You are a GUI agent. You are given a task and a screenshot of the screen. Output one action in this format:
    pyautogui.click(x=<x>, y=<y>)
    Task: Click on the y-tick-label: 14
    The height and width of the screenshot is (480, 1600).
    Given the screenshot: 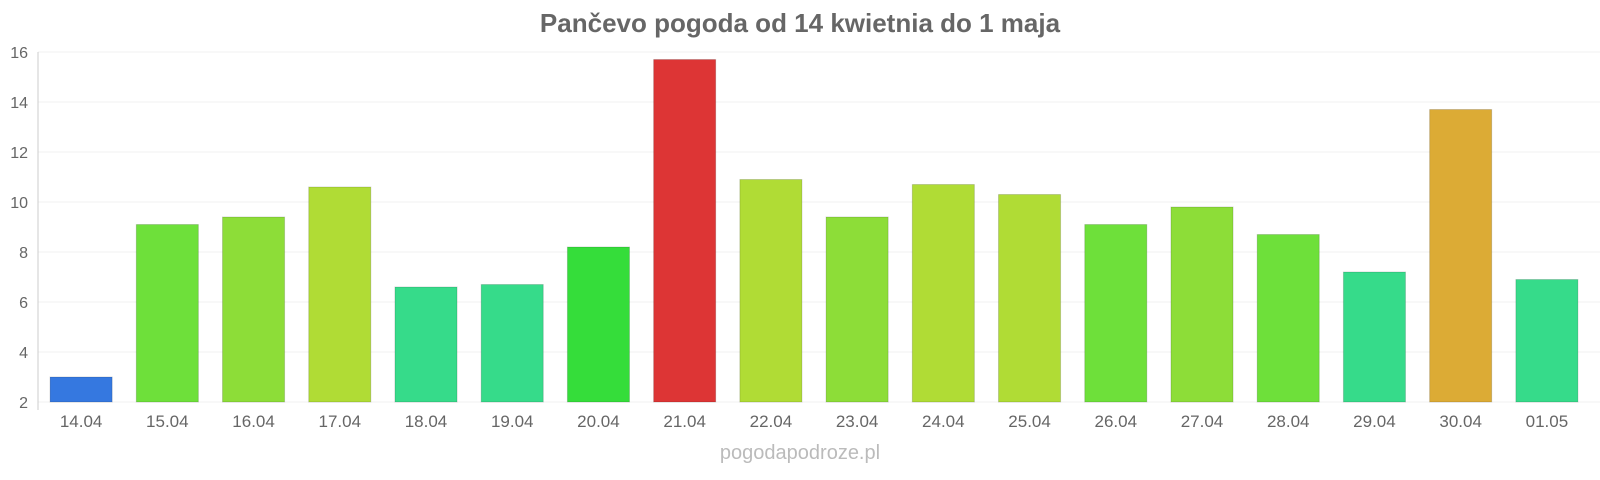 What is the action you would take?
    pyautogui.click(x=19, y=103)
    